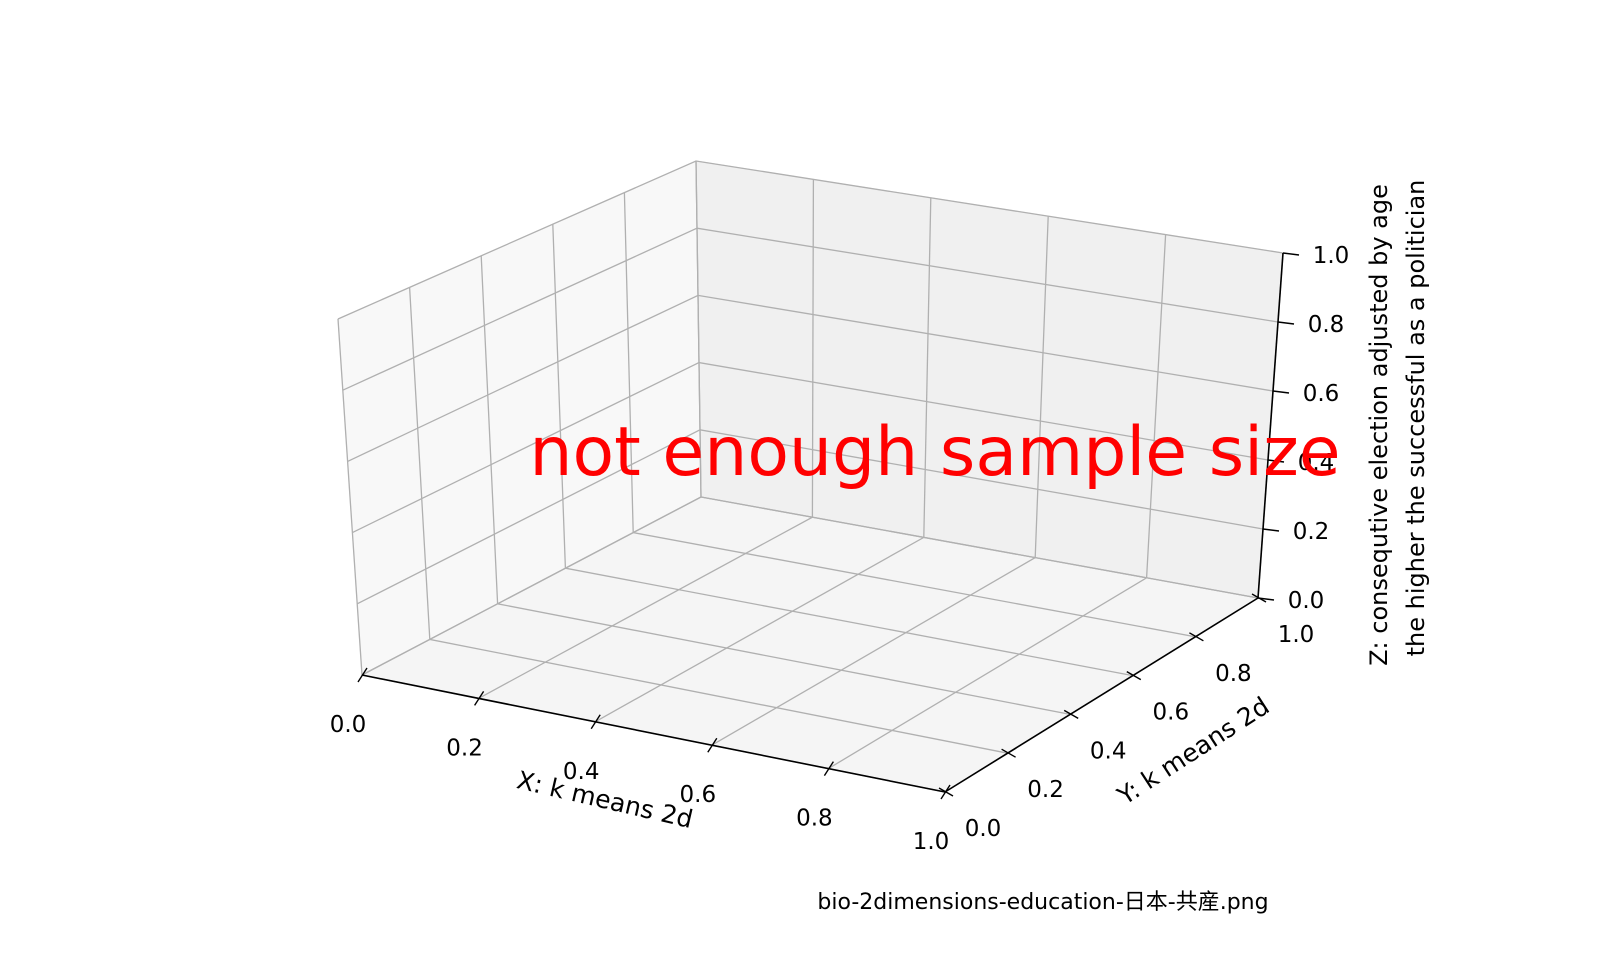  What do you see at coordinates (814, 819) in the screenshot?
I see `x-tick-label-4: 0.8` at bounding box center [814, 819].